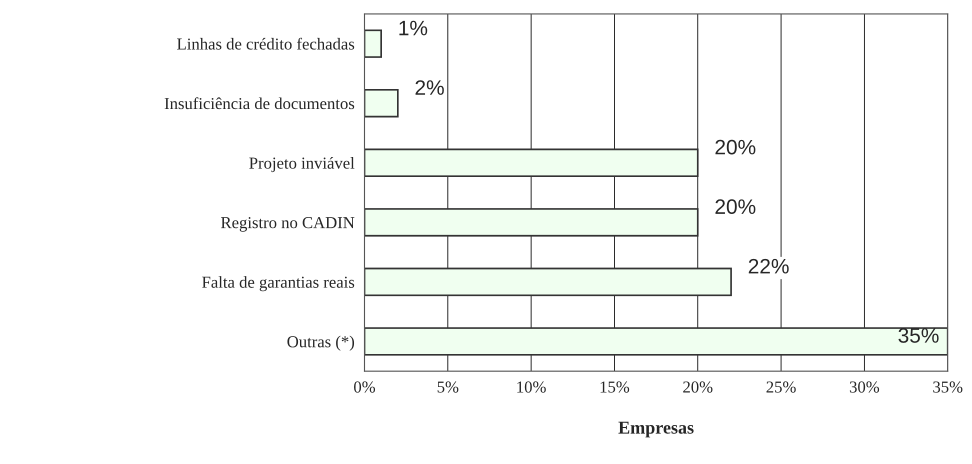  What do you see at coordinates (259, 103) in the screenshot?
I see `y-tick-label: Insuficiência de documentos` at bounding box center [259, 103].